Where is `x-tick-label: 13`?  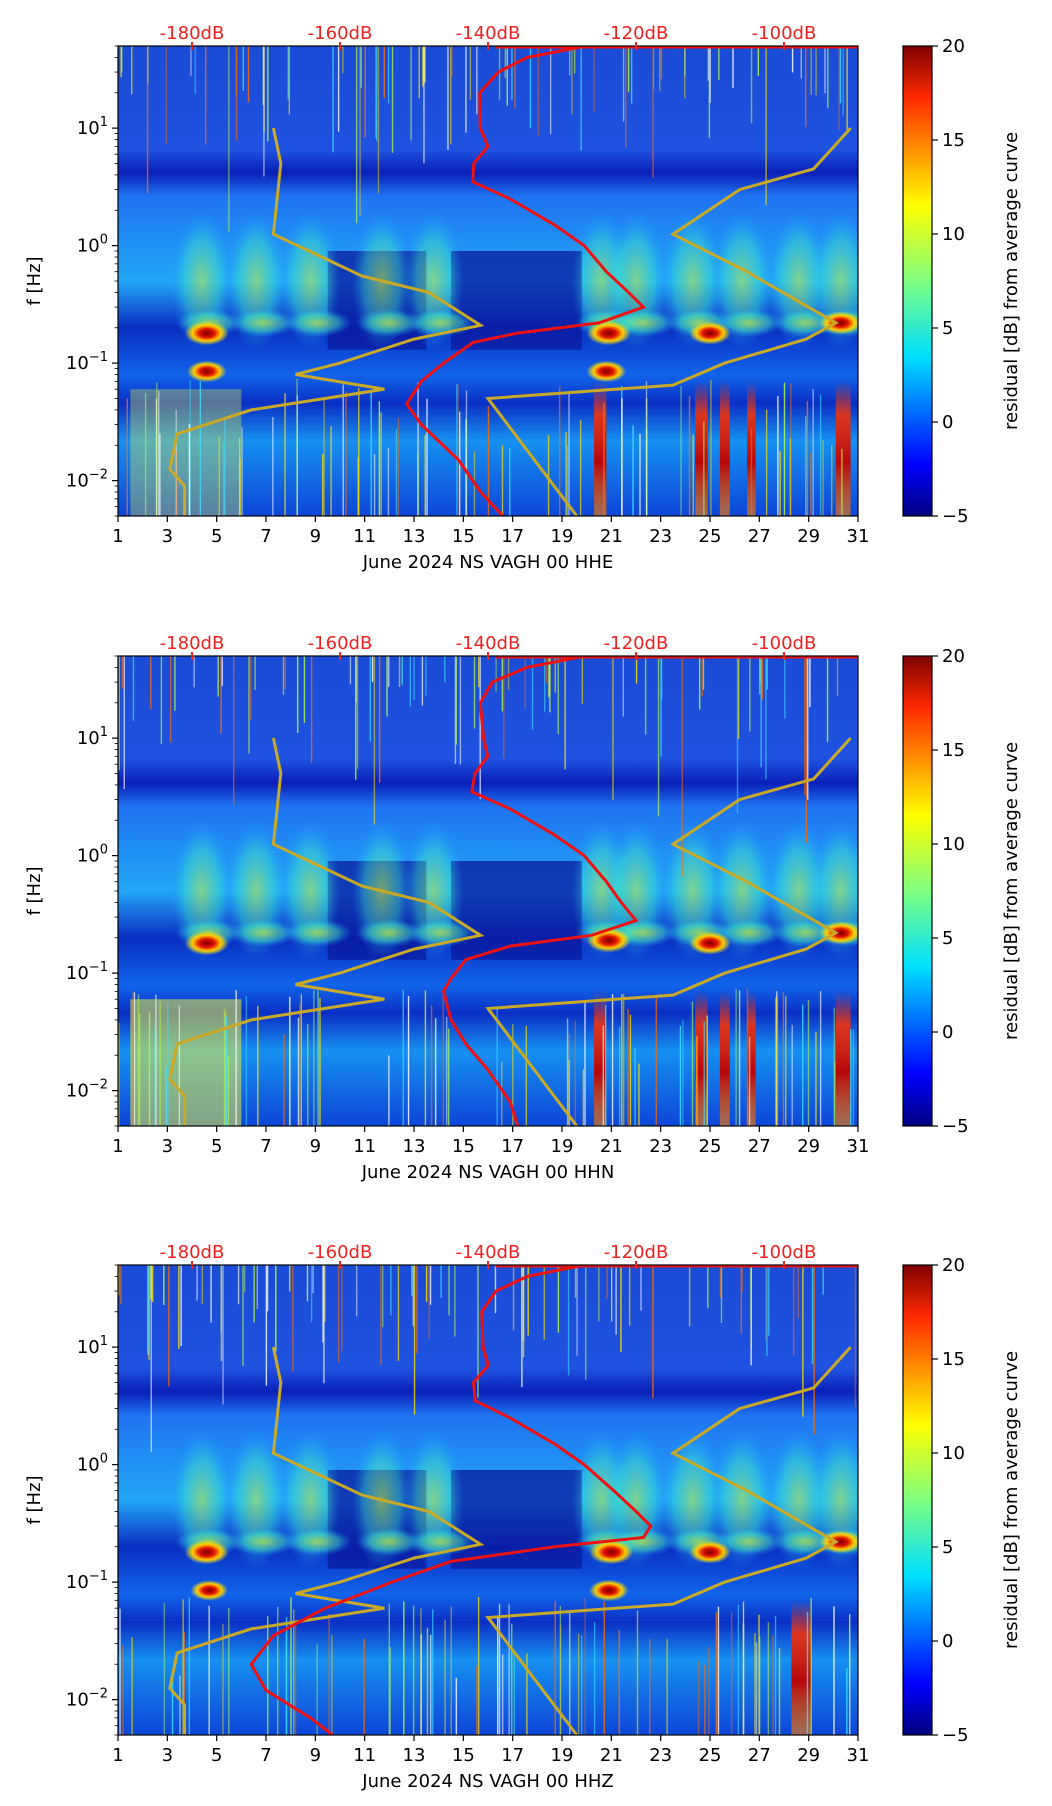
x-tick-label: 13 is located at coordinates (414, 1146).